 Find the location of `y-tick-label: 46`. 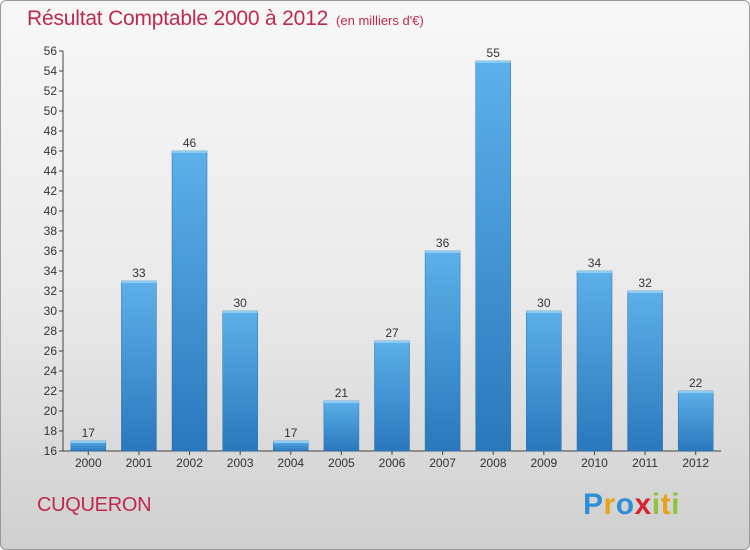

y-tick-label: 46 is located at coordinates (51, 151).